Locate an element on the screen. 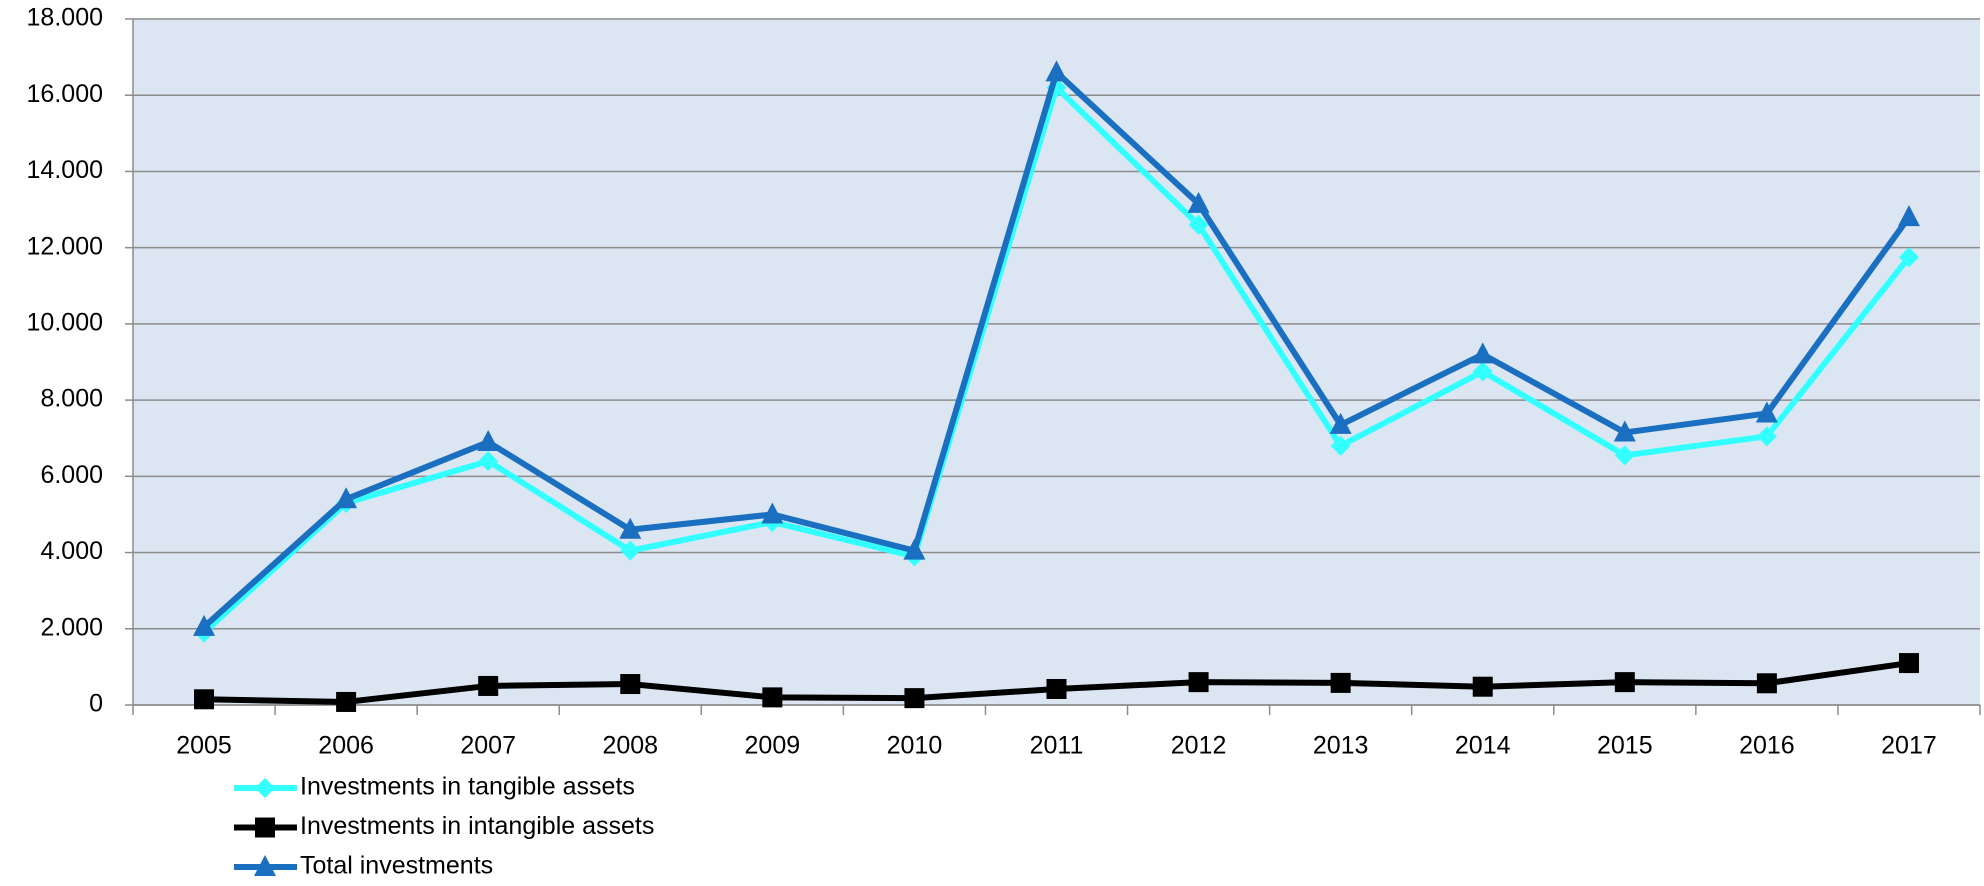 The width and height of the screenshot is (1984, 886). x-tick-label: 2012 is located at coordinates (1199, 746).